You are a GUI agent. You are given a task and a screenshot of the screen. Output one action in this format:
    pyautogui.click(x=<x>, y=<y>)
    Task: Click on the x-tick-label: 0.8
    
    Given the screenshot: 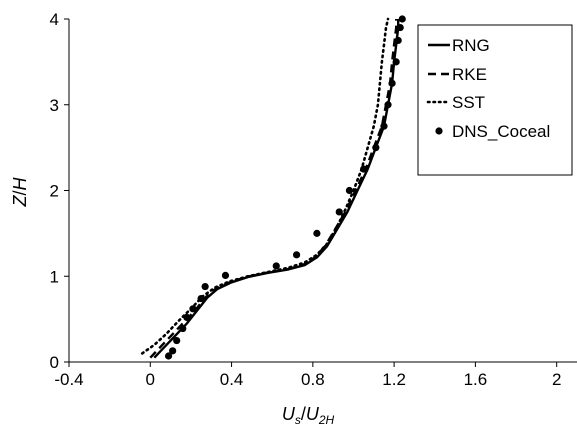 What is the action you would take?
    pyautogui.click(x=313, y=379)
    